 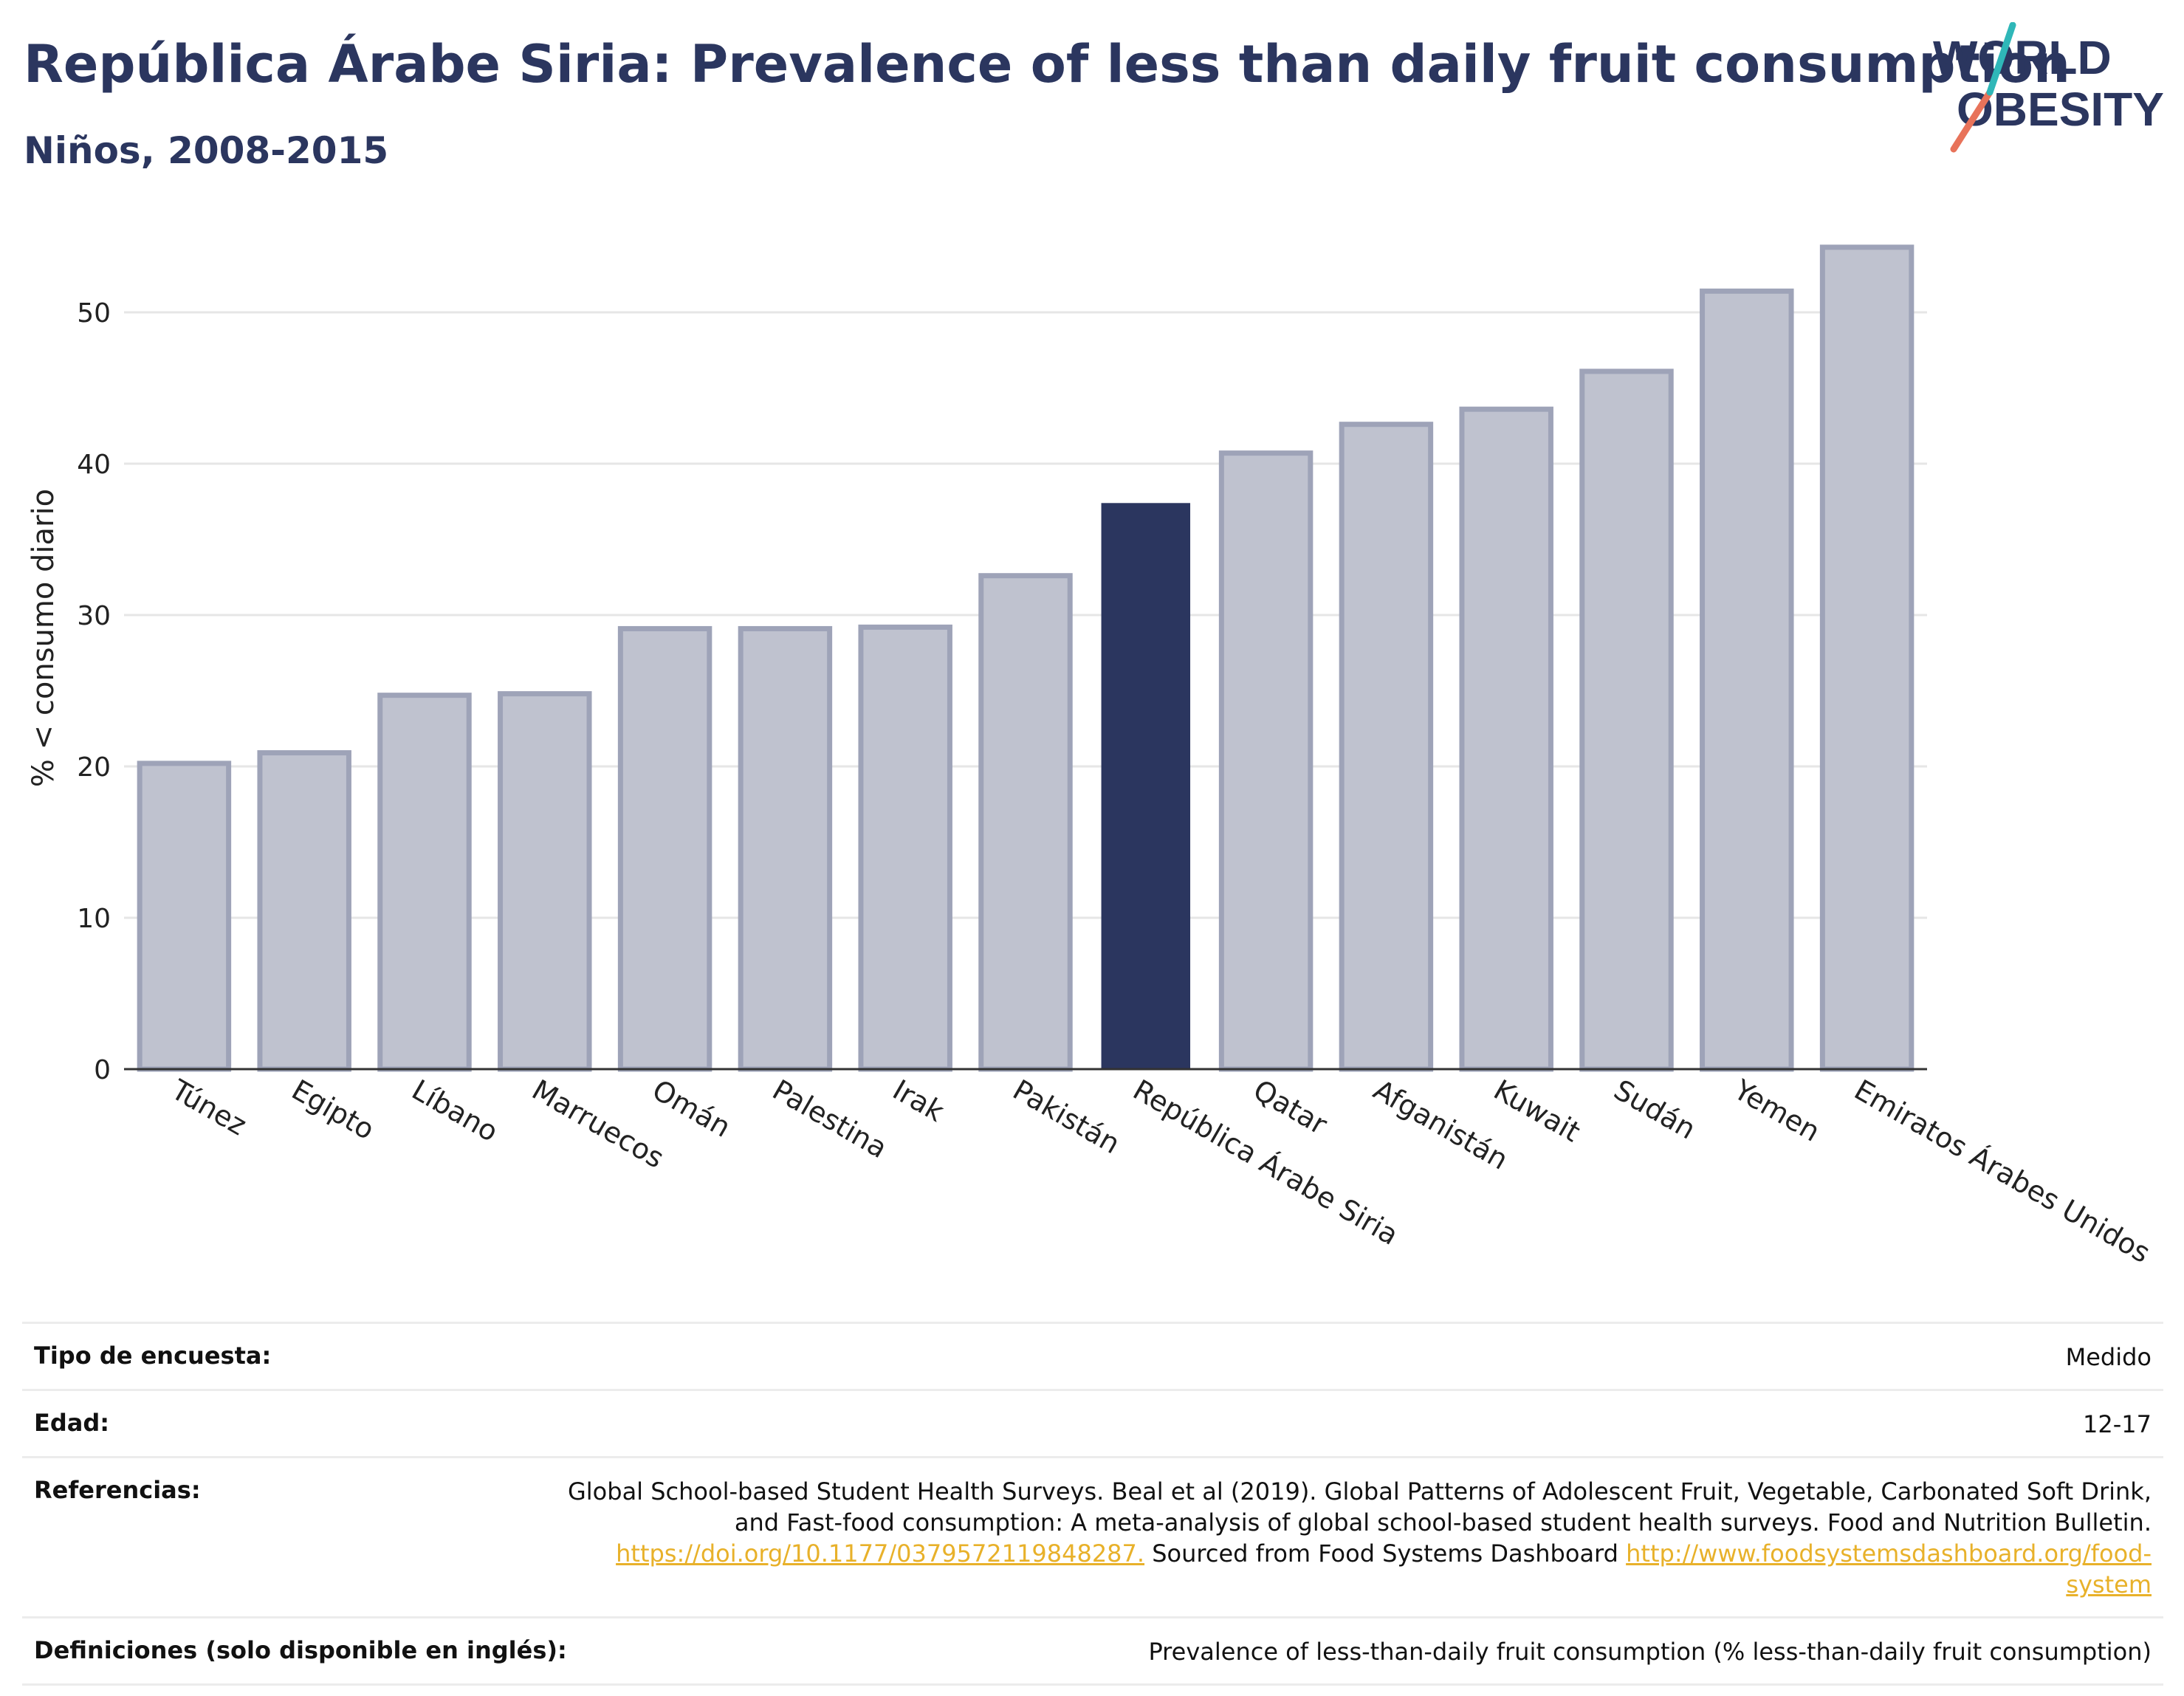 I want to click on survey-value: Medido, so click(x=2108, y=1357).